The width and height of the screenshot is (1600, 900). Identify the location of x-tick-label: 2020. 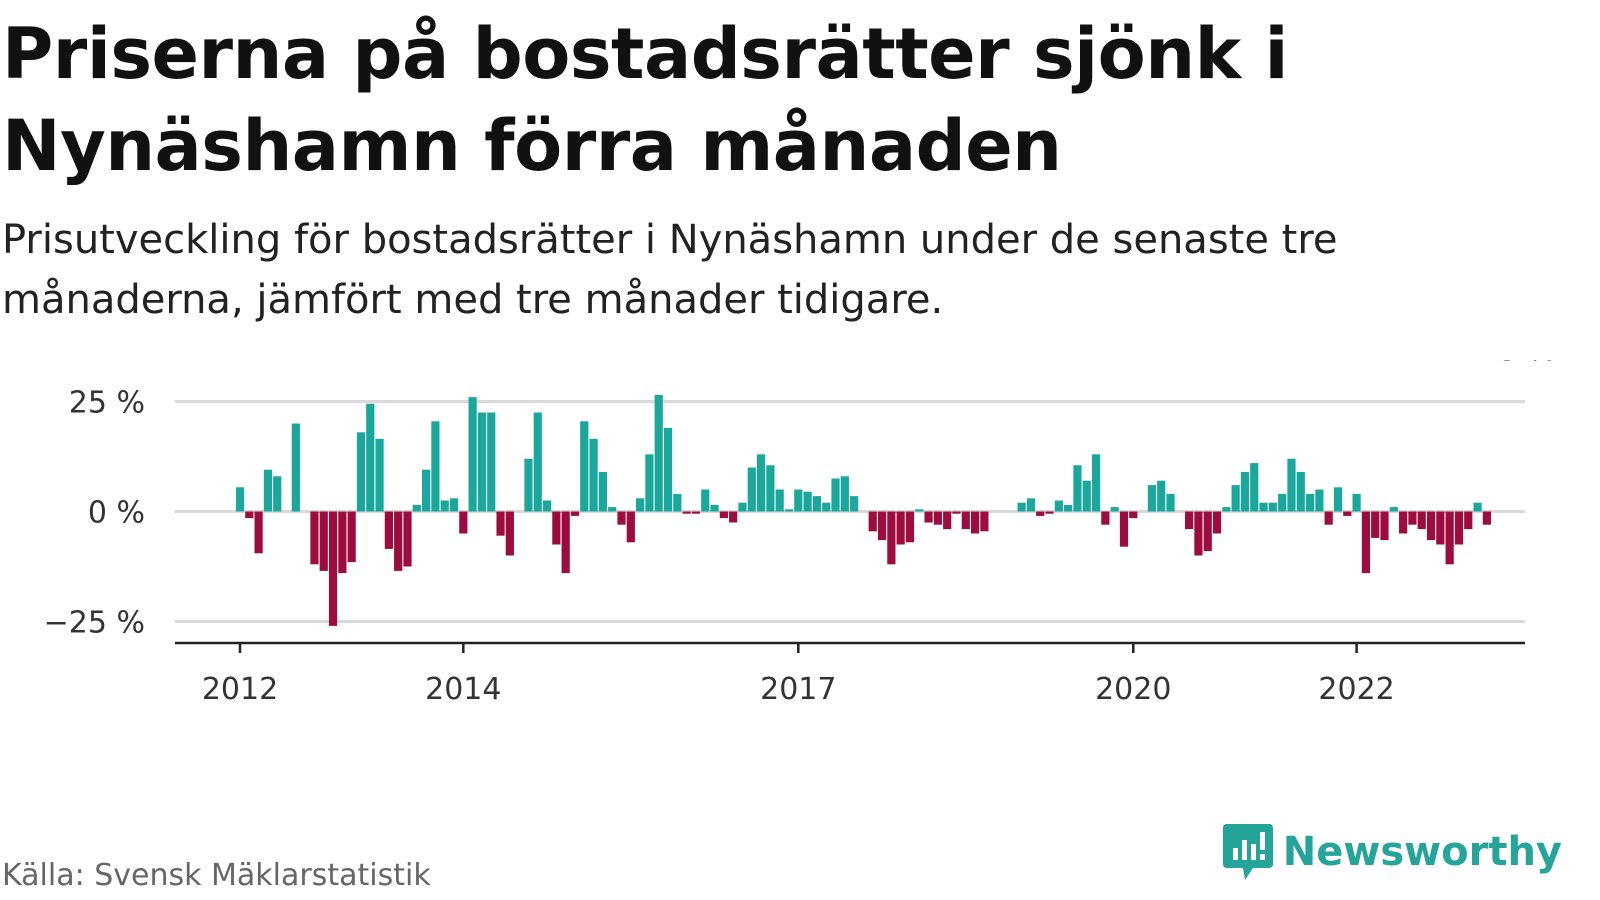
(1133, 689).